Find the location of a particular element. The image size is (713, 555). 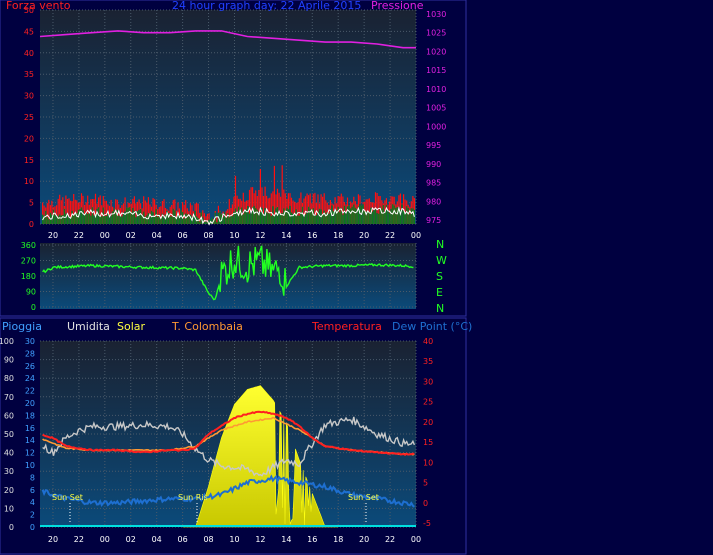

dir-y-tick-label: 360 is located at coordinates (28, 245).